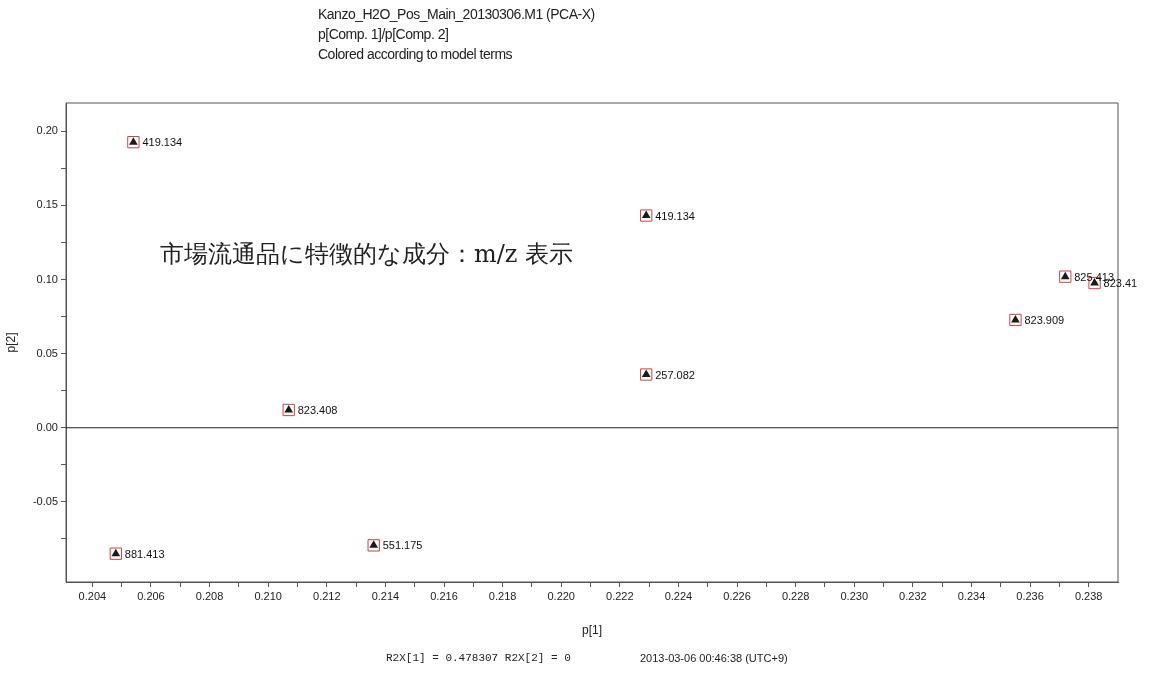 This screenshot has width=1166, height=686. I want to click on x-tick-label: 0.208, so click(209, 595).